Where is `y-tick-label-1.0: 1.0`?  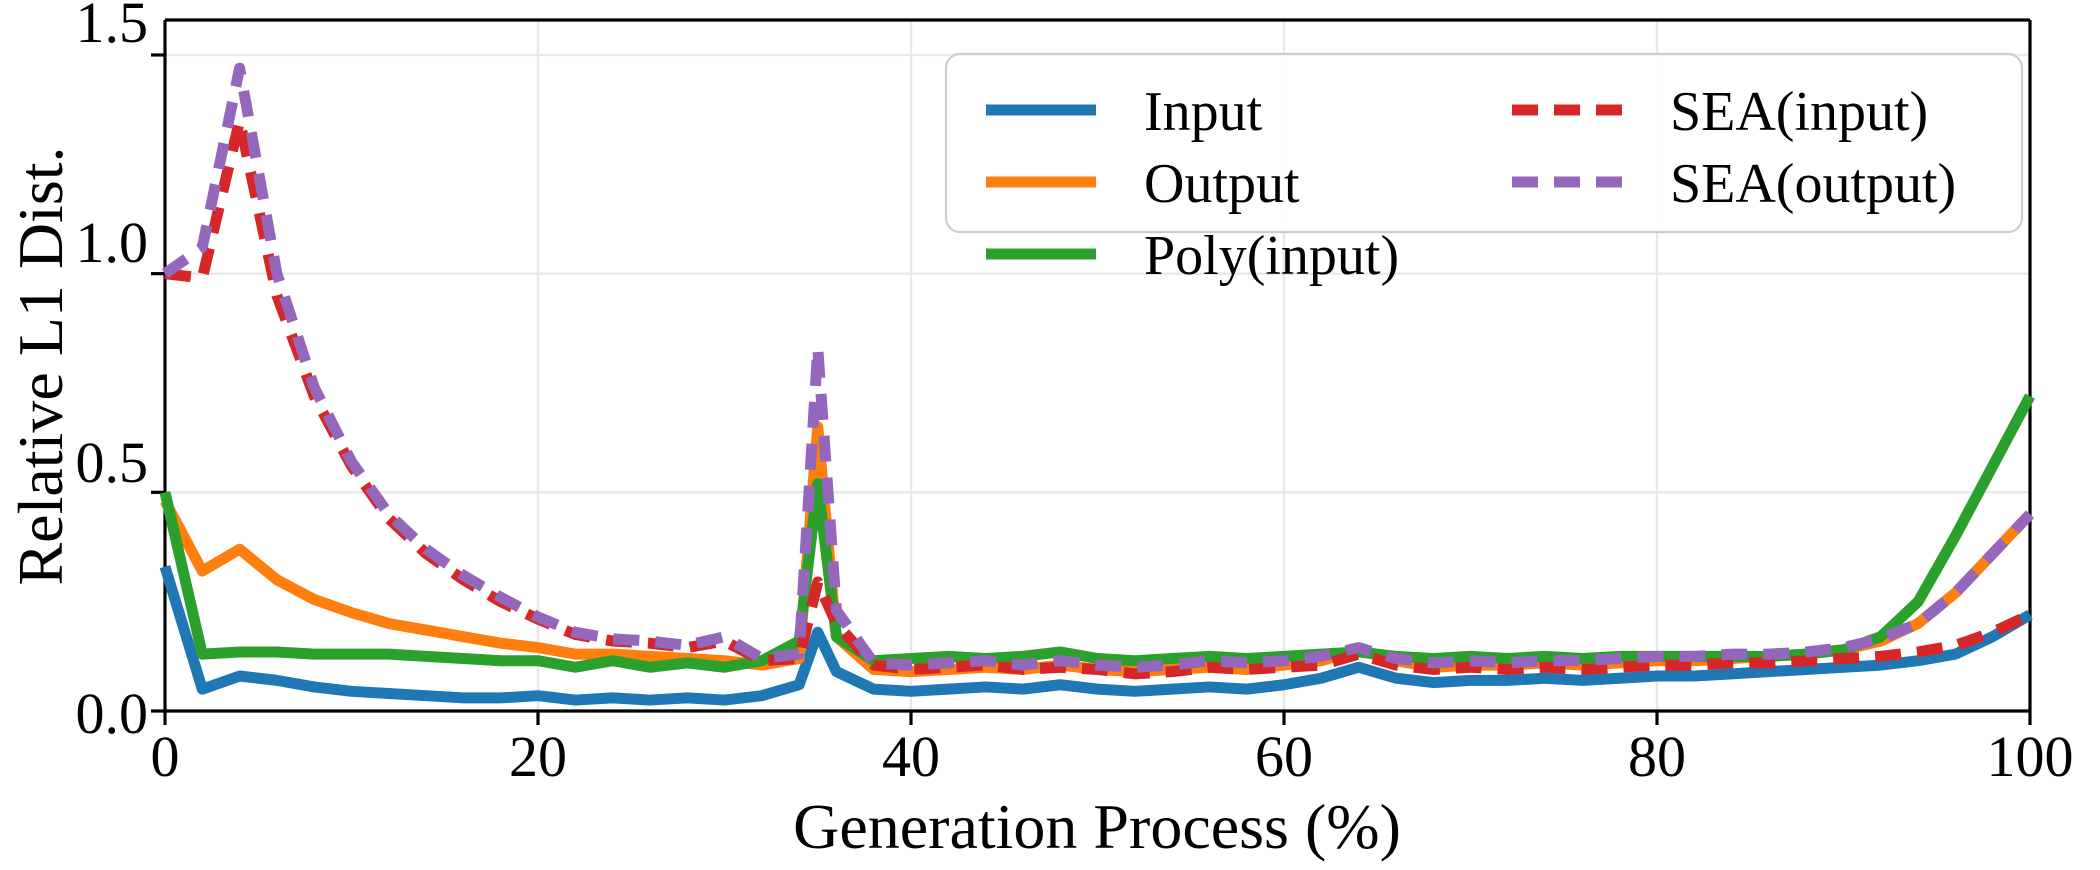
y-tick-label-1.0: 1.0 is located at coordinates (112, 242).